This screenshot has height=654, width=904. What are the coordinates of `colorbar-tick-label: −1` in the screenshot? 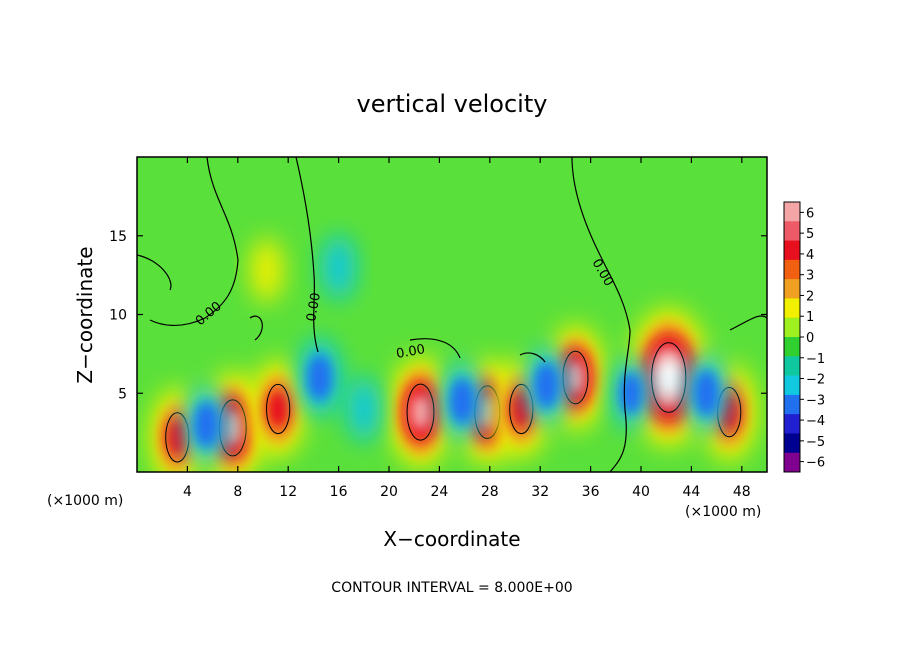 It's located at (815, 359).